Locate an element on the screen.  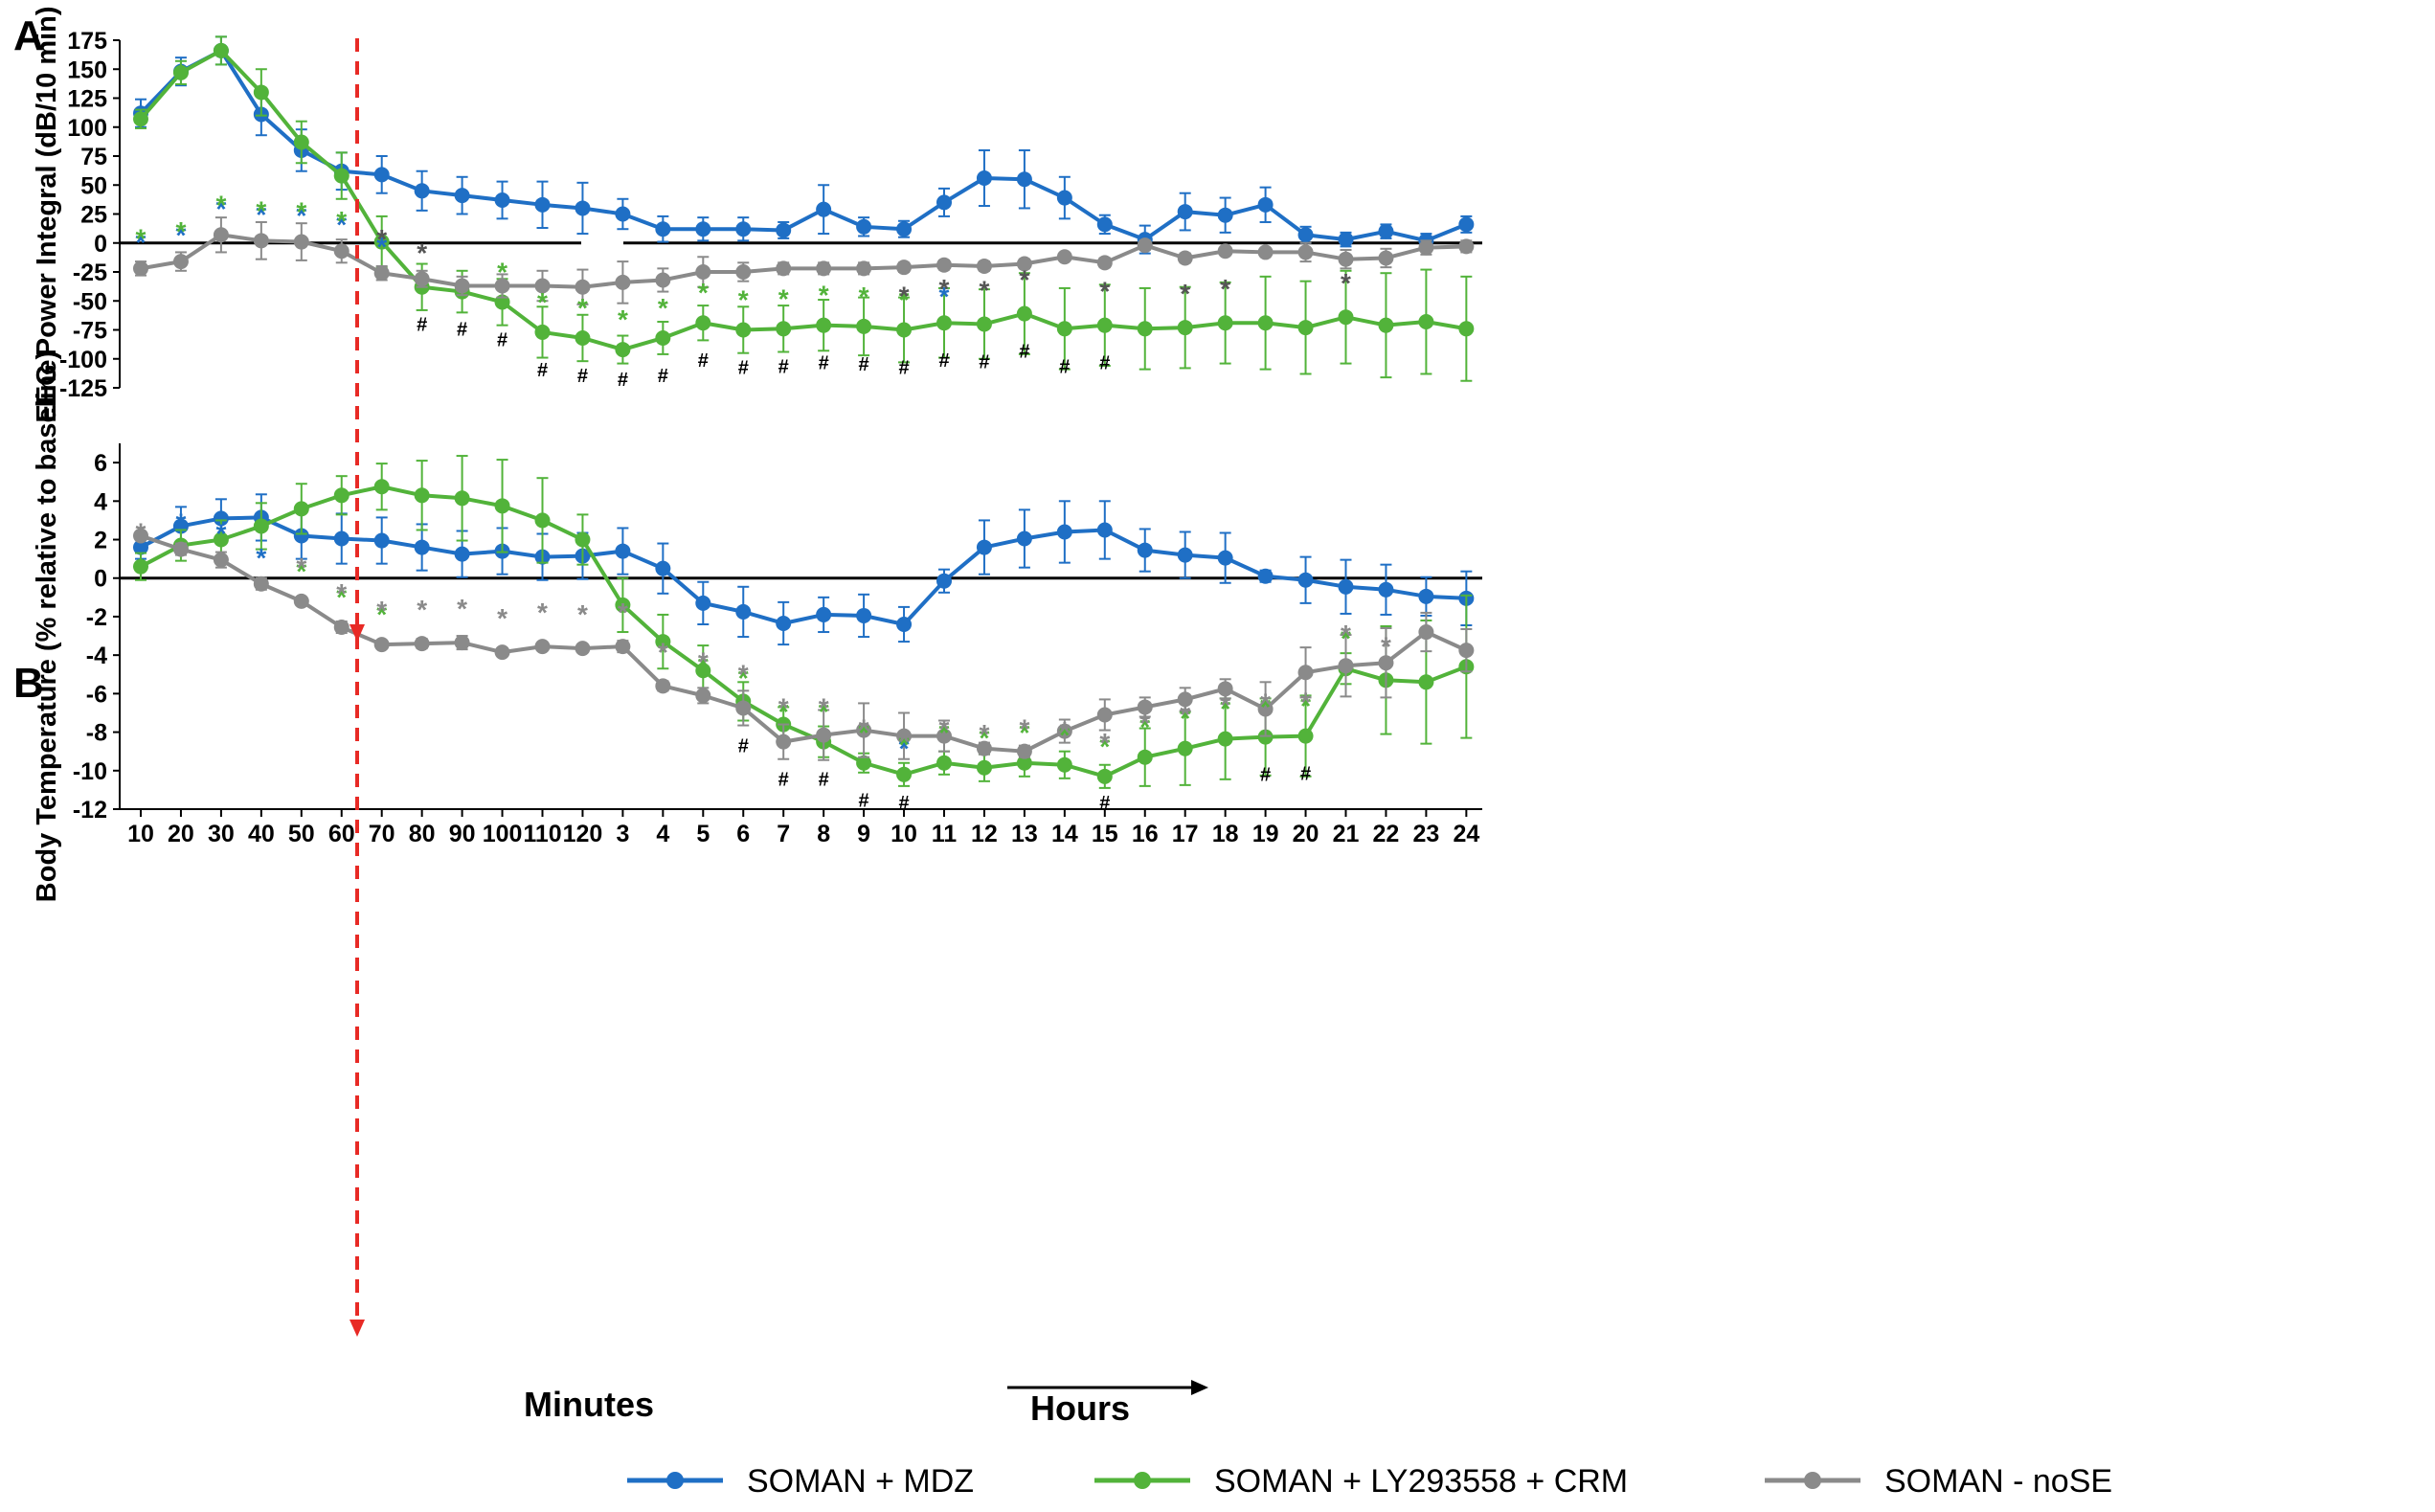
legend-marker-ly293558-crm is located at coordinates (1142, 1480).